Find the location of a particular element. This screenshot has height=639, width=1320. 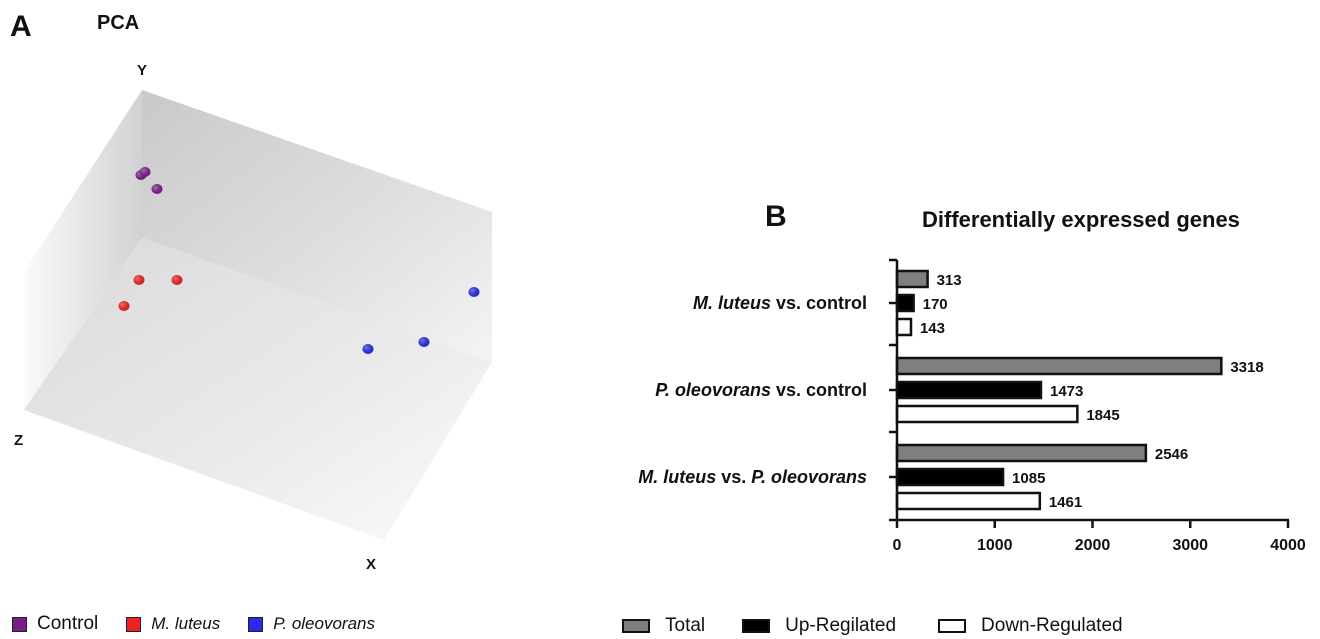

x-tick-label-0: 0 is located at coordinates (897, 545).